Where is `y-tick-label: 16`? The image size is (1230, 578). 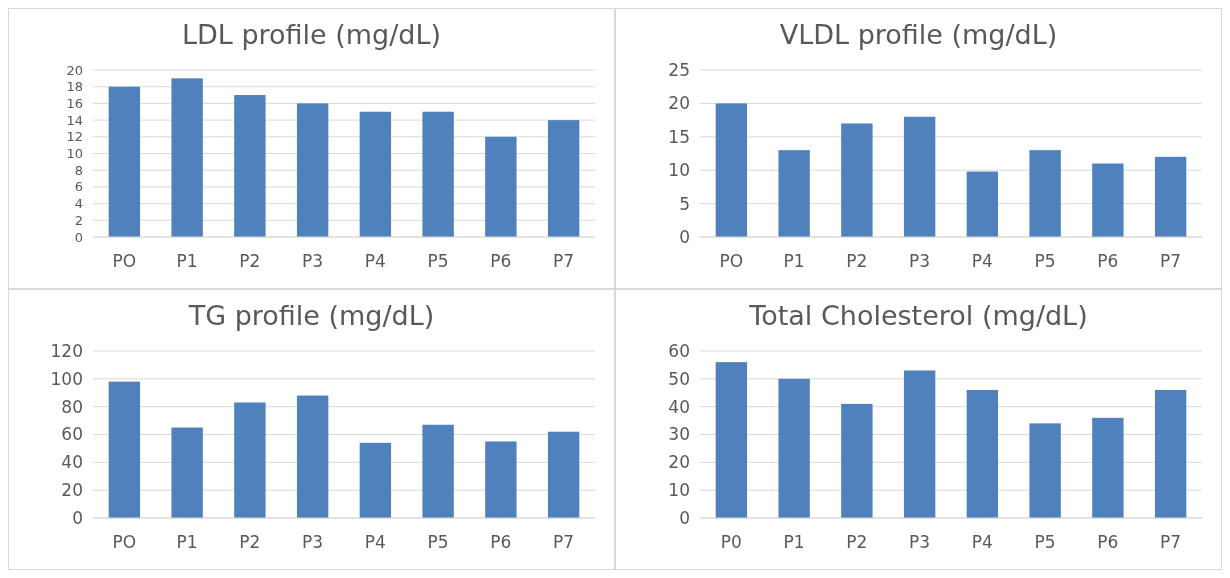 y-tick-label: 16 is located at coordinates (74, 103).